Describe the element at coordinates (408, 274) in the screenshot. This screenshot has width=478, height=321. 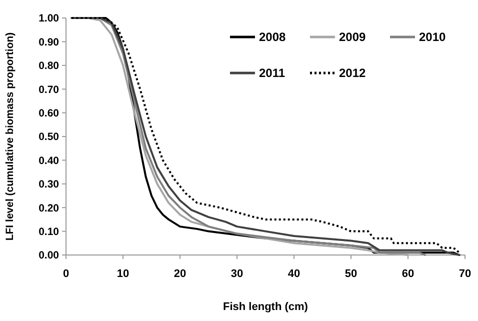
I see `x-tick-label: 60` at that location.